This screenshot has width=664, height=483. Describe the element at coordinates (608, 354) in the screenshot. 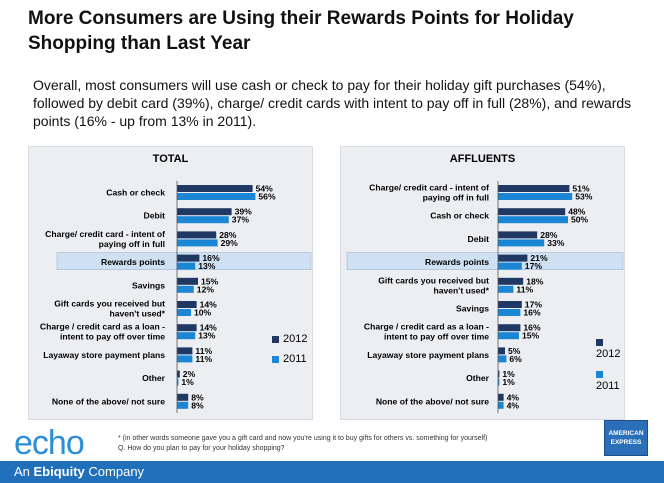

I see `legend-label-2012: 2012` at that location.